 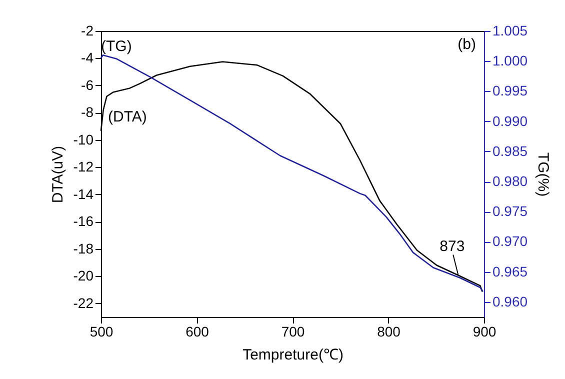 What do you see at coordinates (293, 332) in the screenshot?
I see `x-tick-label: 700` at bounding box center [293, 332].